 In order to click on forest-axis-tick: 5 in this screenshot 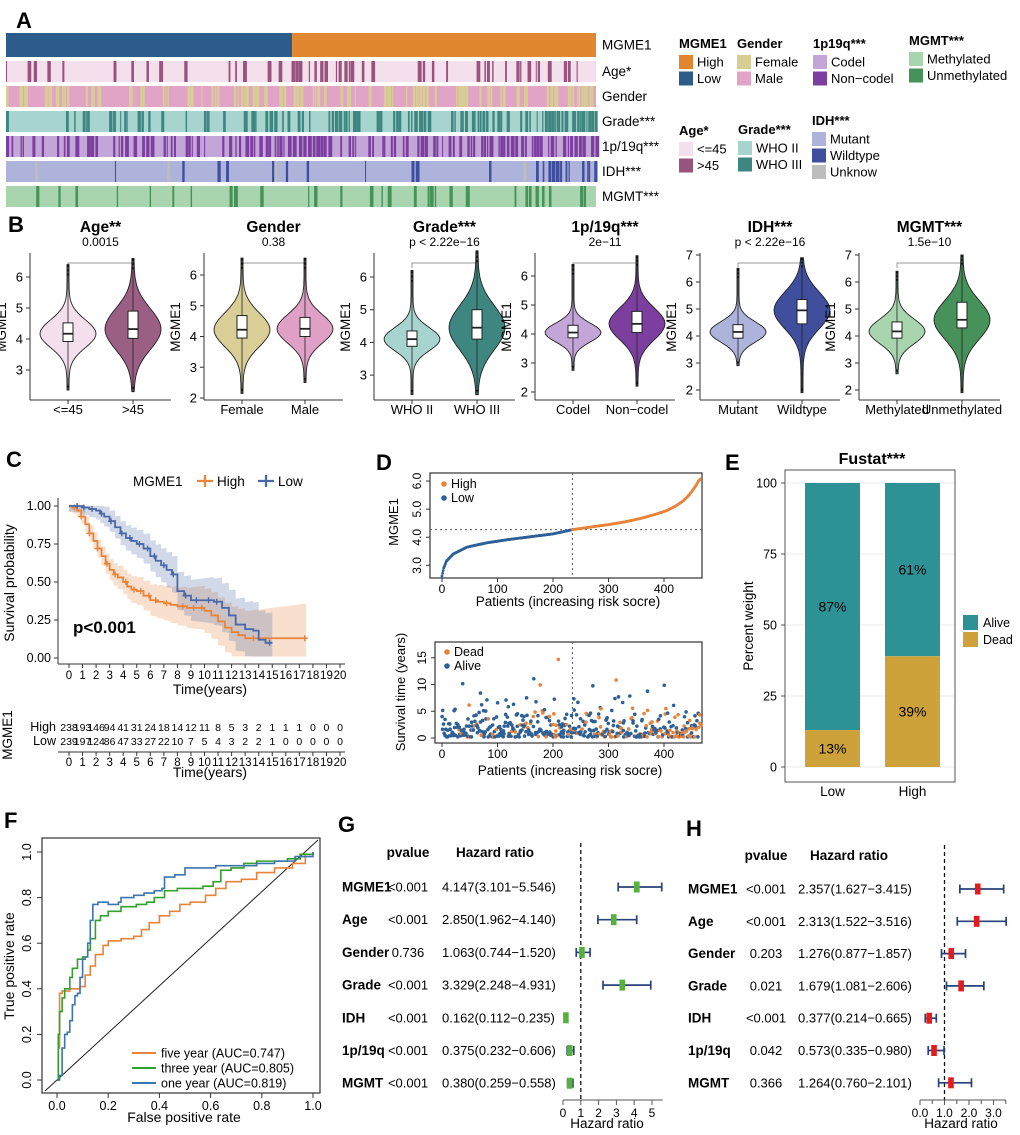, I will do `click(652, 1113)`.